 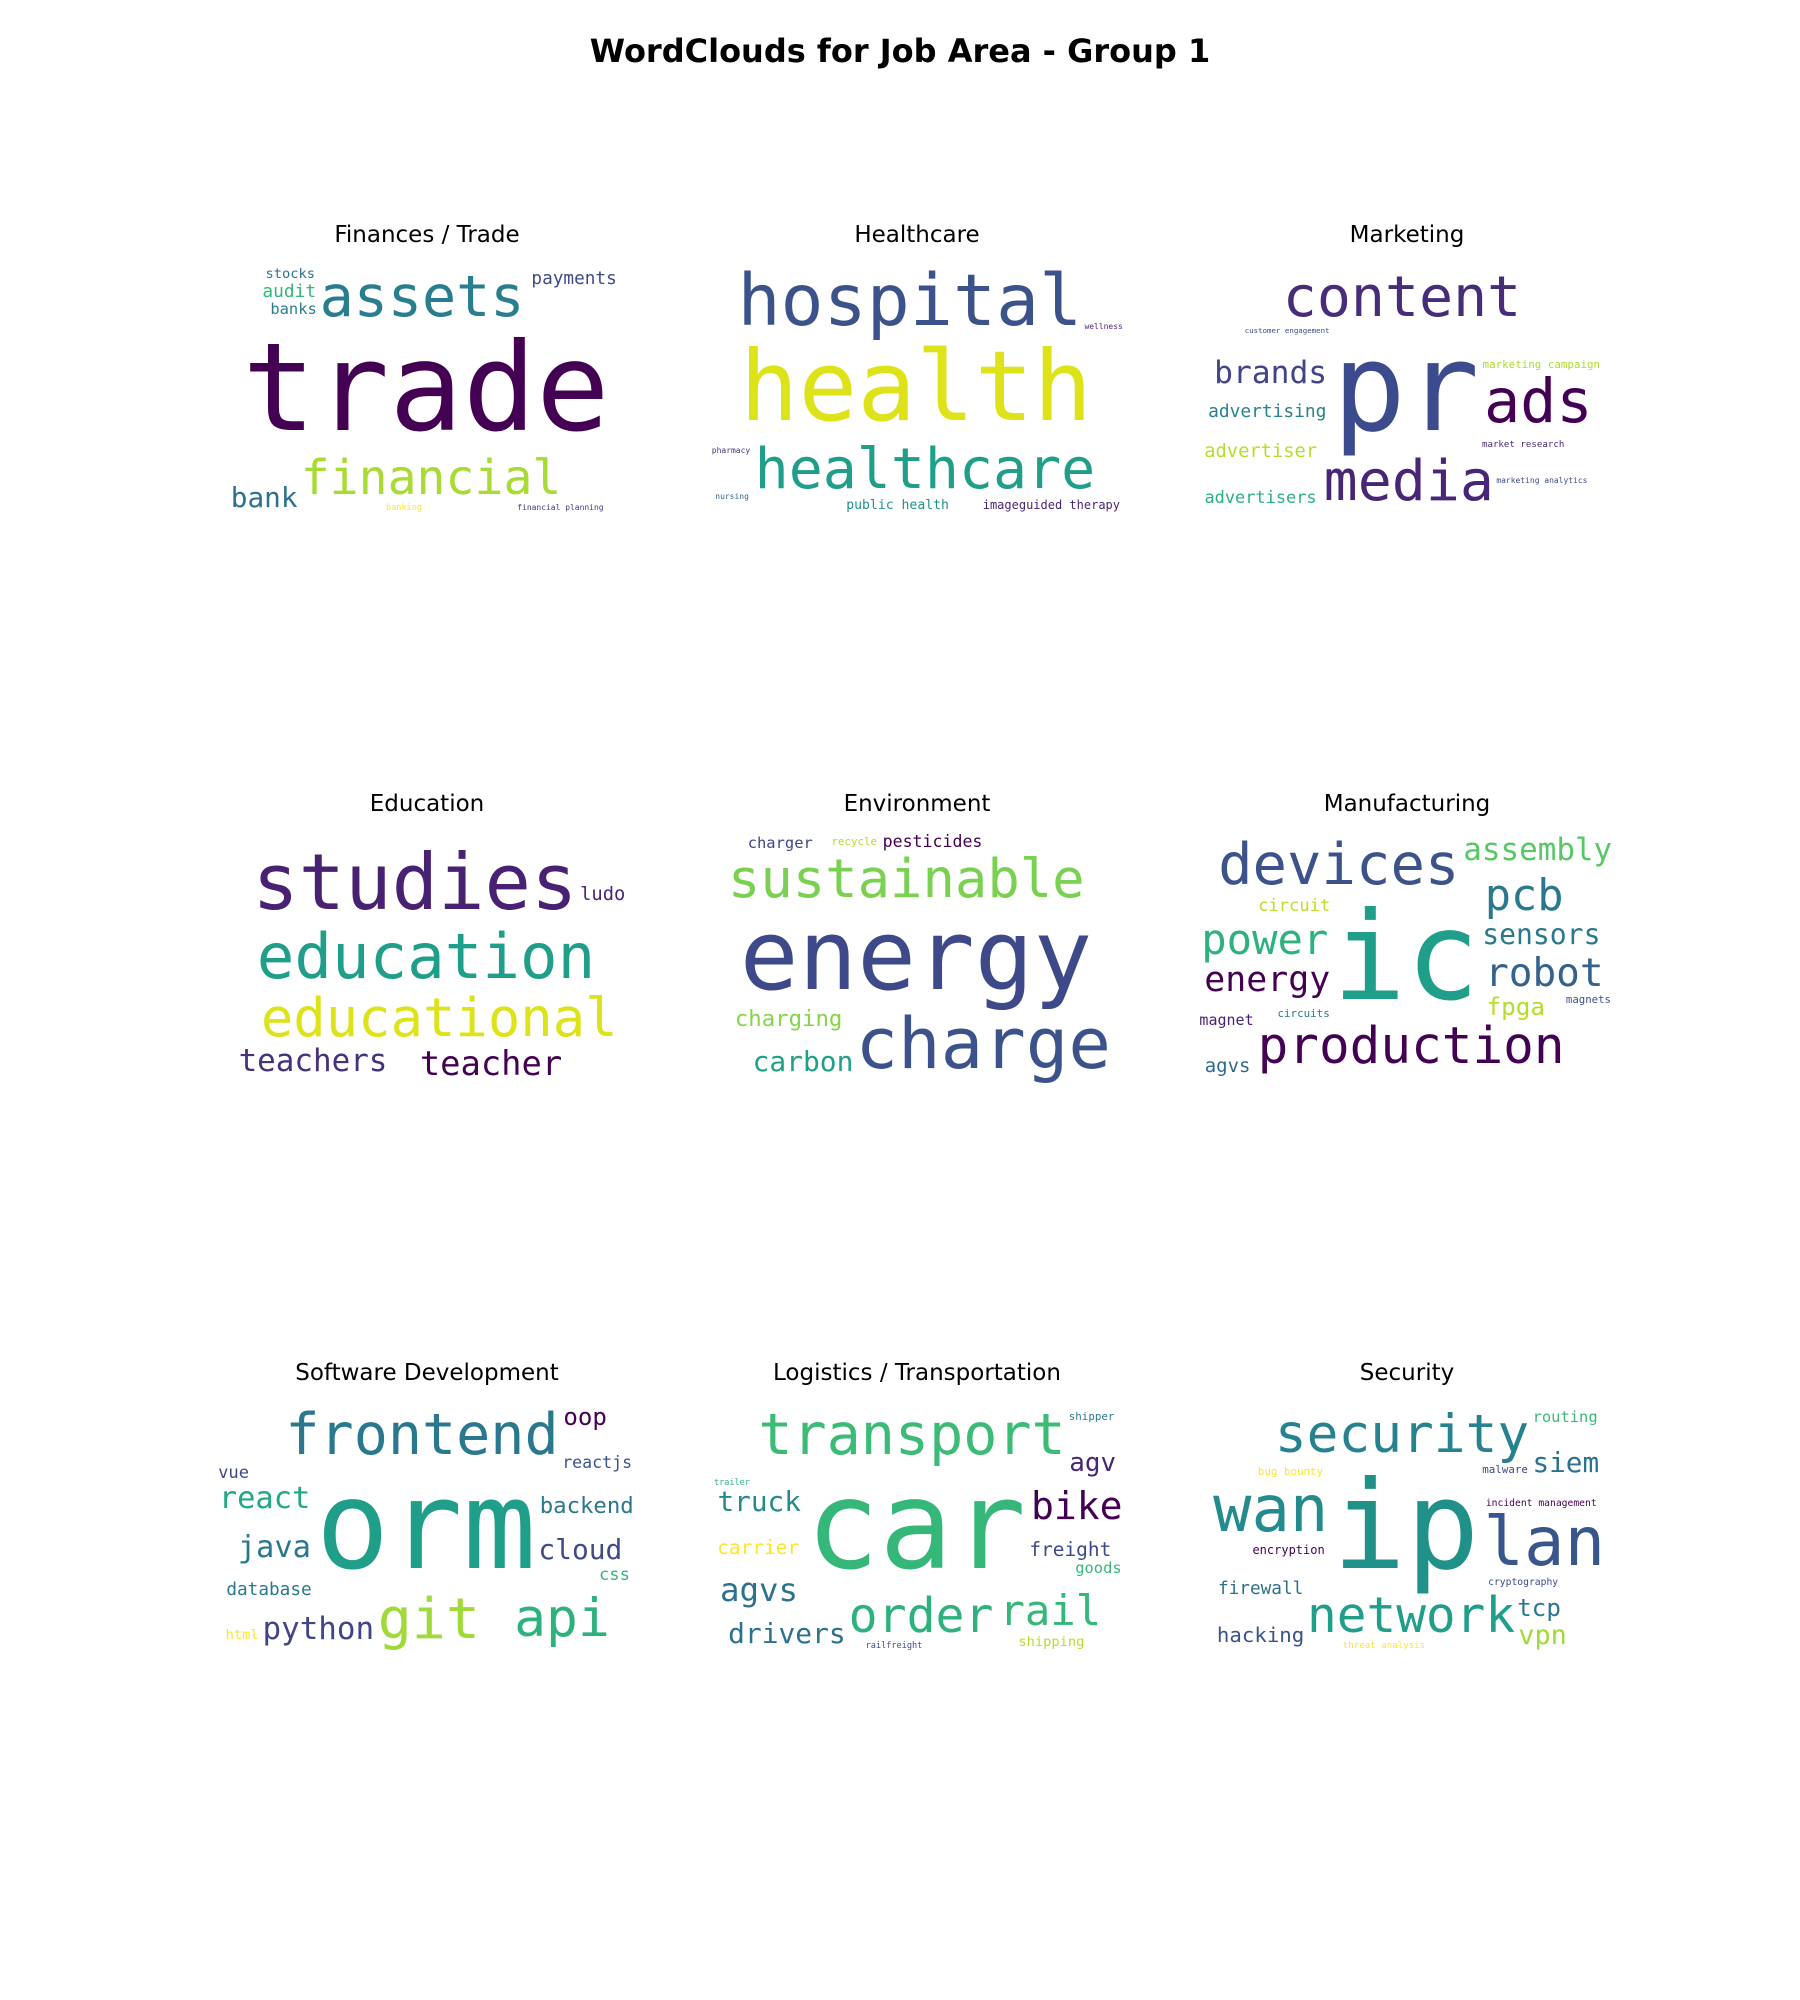 What do you see at coordinates (1260, 1589) in the screenshot?
I see `word: firewall` at bounding box center [1260, 1589].